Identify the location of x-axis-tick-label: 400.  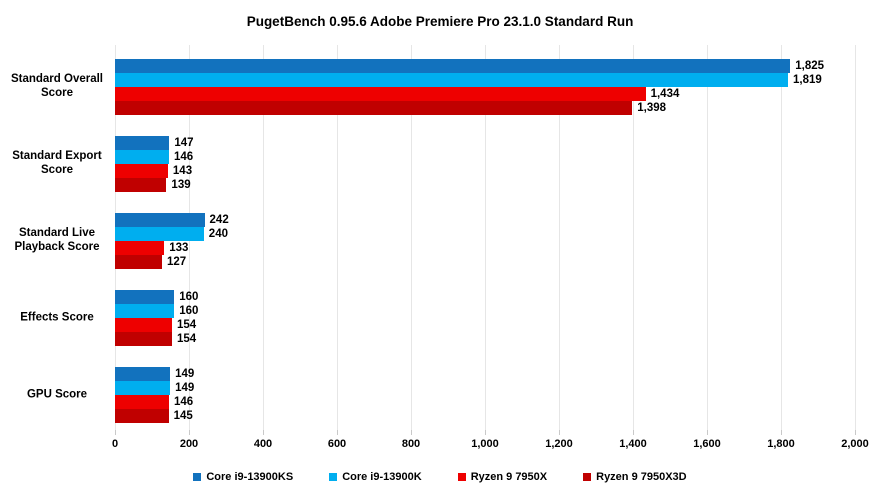
(263, 444).